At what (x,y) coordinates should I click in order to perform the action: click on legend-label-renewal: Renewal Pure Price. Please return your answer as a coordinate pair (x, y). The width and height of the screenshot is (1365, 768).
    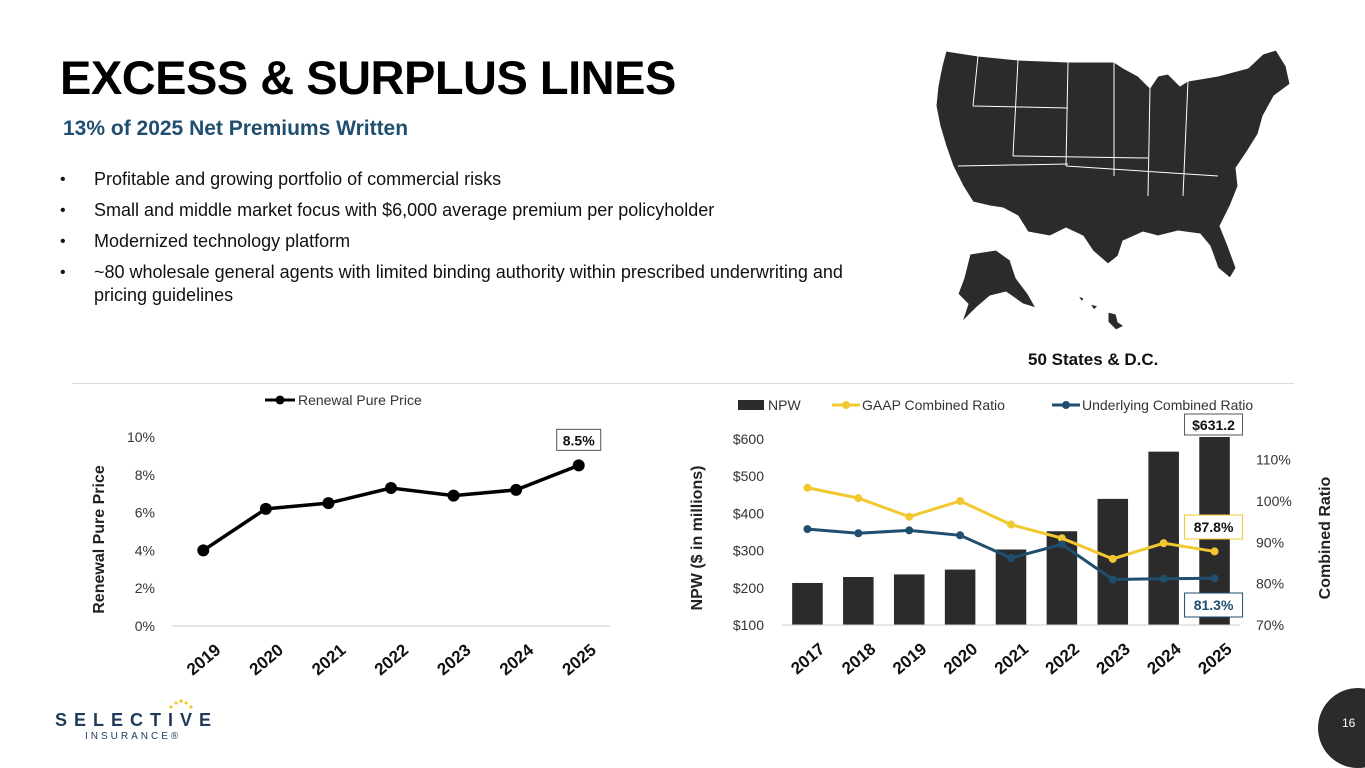
    Looking at the image, I should click on (360, 400).